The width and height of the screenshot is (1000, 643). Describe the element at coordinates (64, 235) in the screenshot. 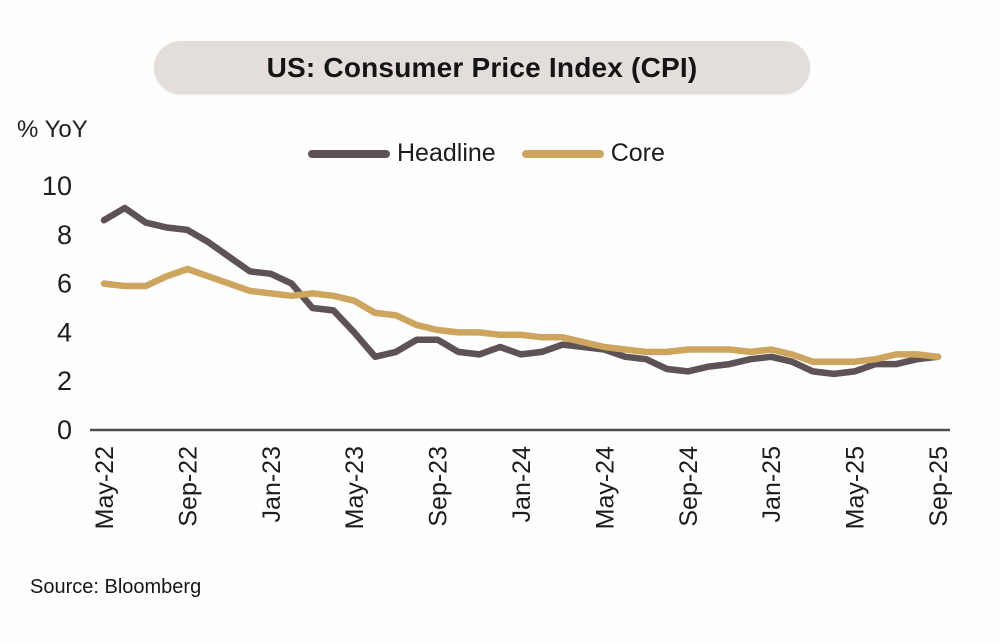

I see `y-tick-label: 8` at that location.